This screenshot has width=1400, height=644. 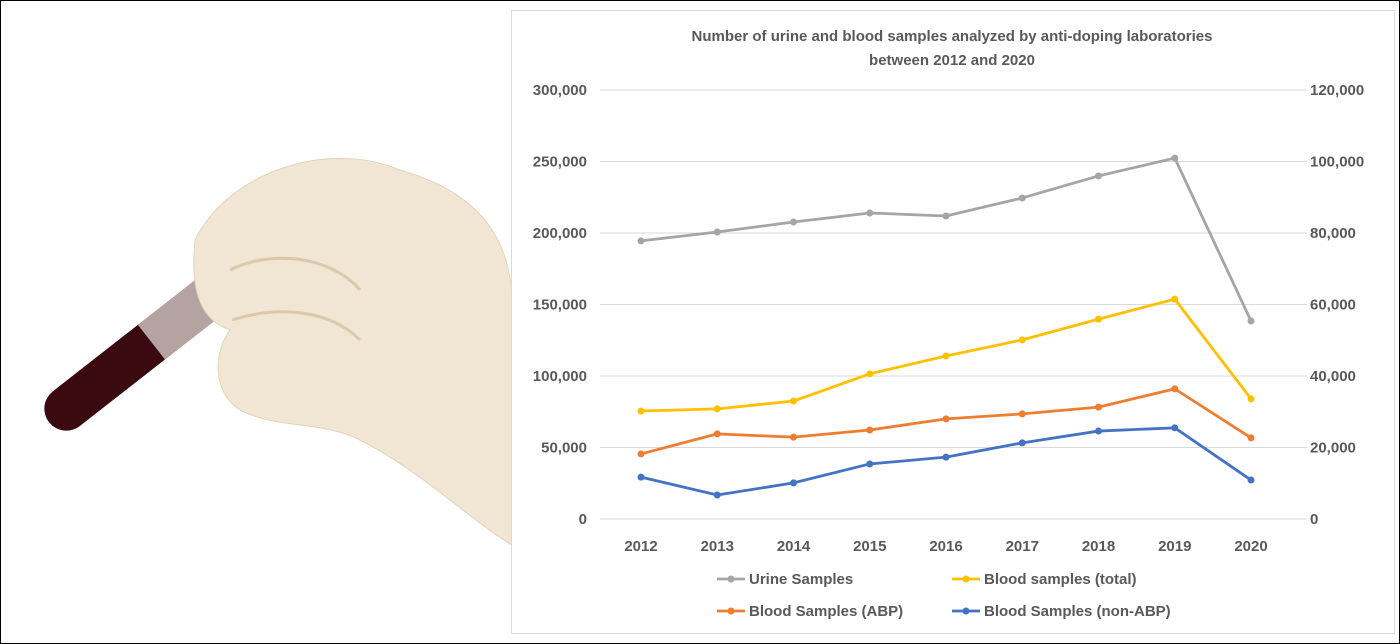 What do you see at coordinates (1333, 376) in the screenshot?
I see `y-right-tick-label: 40,000` at bounding box center [1333, 376].